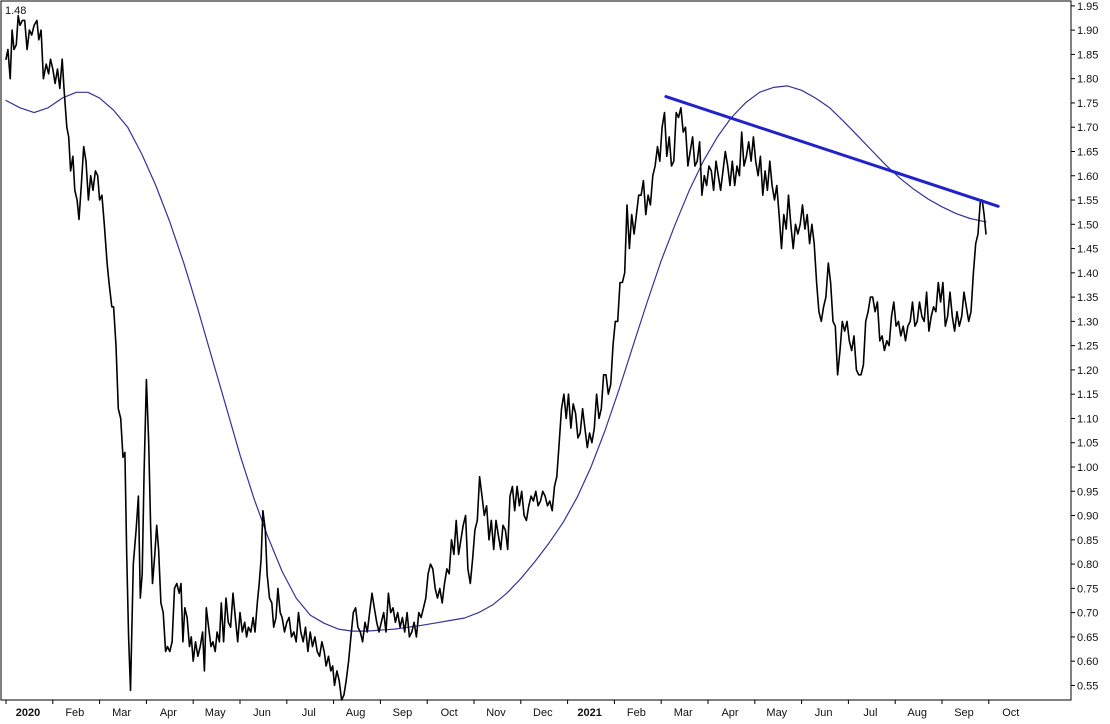 The width and height of the screenshot is (1110, 724). Describe the element at coordinates (28, 713) in the screenshot. I see `x-tick-label: 2020` at that location.